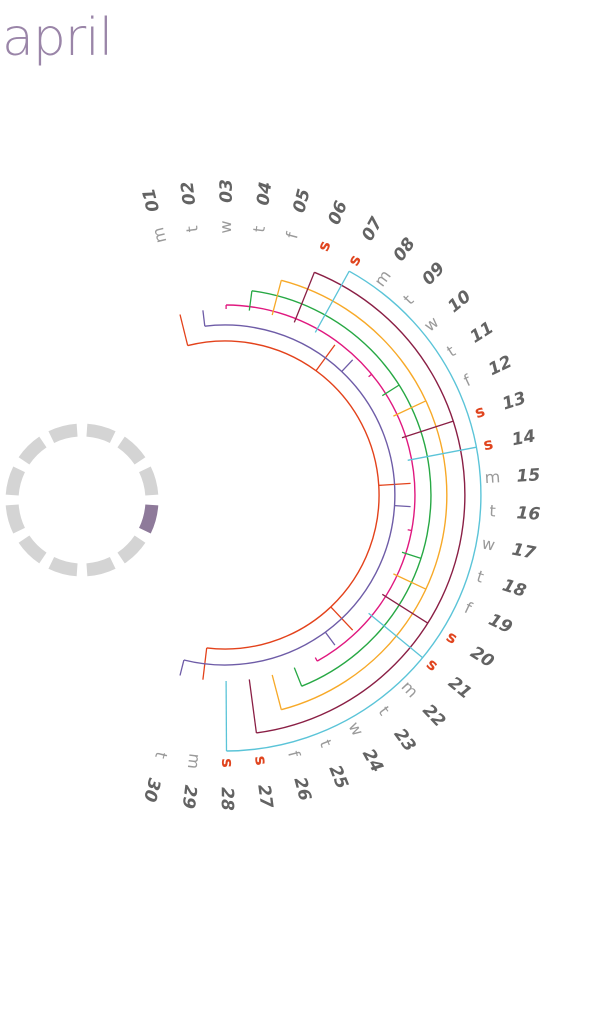 This screenshot has height=1012, width=600. What do you see at coordinates (433, 273) in the screenshot?
I see `day-number: 09` at bounding box center [433, 273].